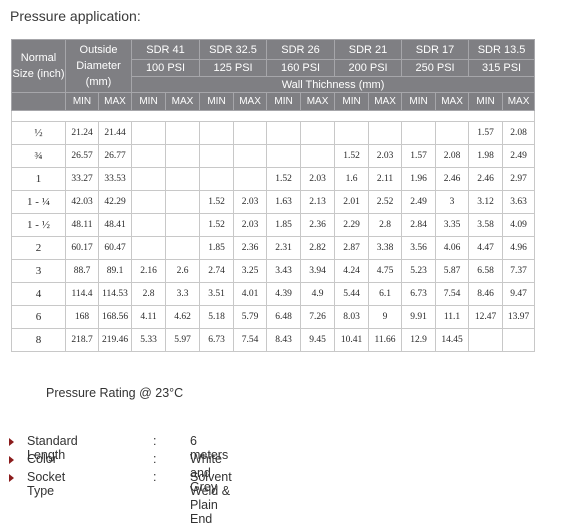 The image size is (562, 526). What do you see at coordinates (38, 133) in the screenshot?
I see `size-cell: ½` at bounding box center [38, 133].